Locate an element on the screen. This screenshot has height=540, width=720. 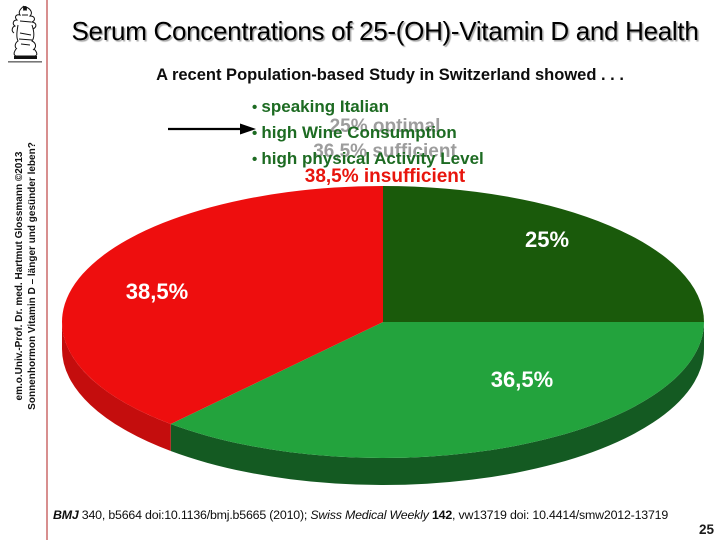
bullet-item-wine: high Wine Consumption is located at coordinates (368, 133).